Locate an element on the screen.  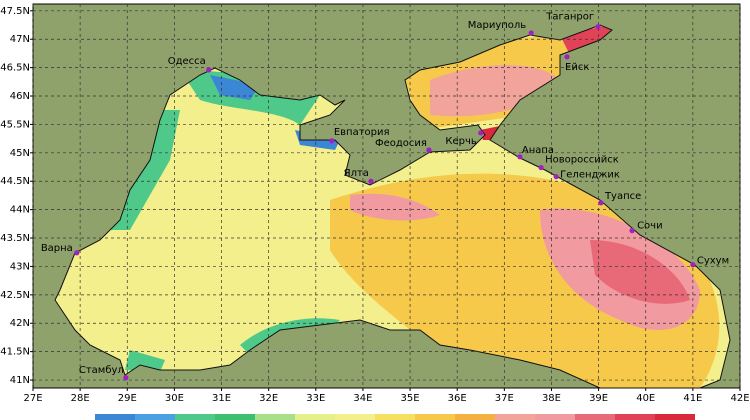
city-label: Варна is located at coordinates (57, 248).